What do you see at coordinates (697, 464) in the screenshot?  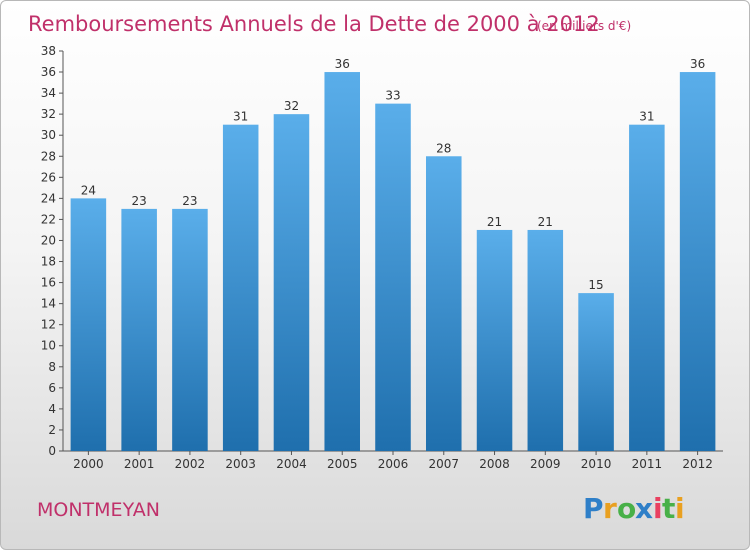 I see `x-tick-label: 2012` at bounding box center [697, 464].